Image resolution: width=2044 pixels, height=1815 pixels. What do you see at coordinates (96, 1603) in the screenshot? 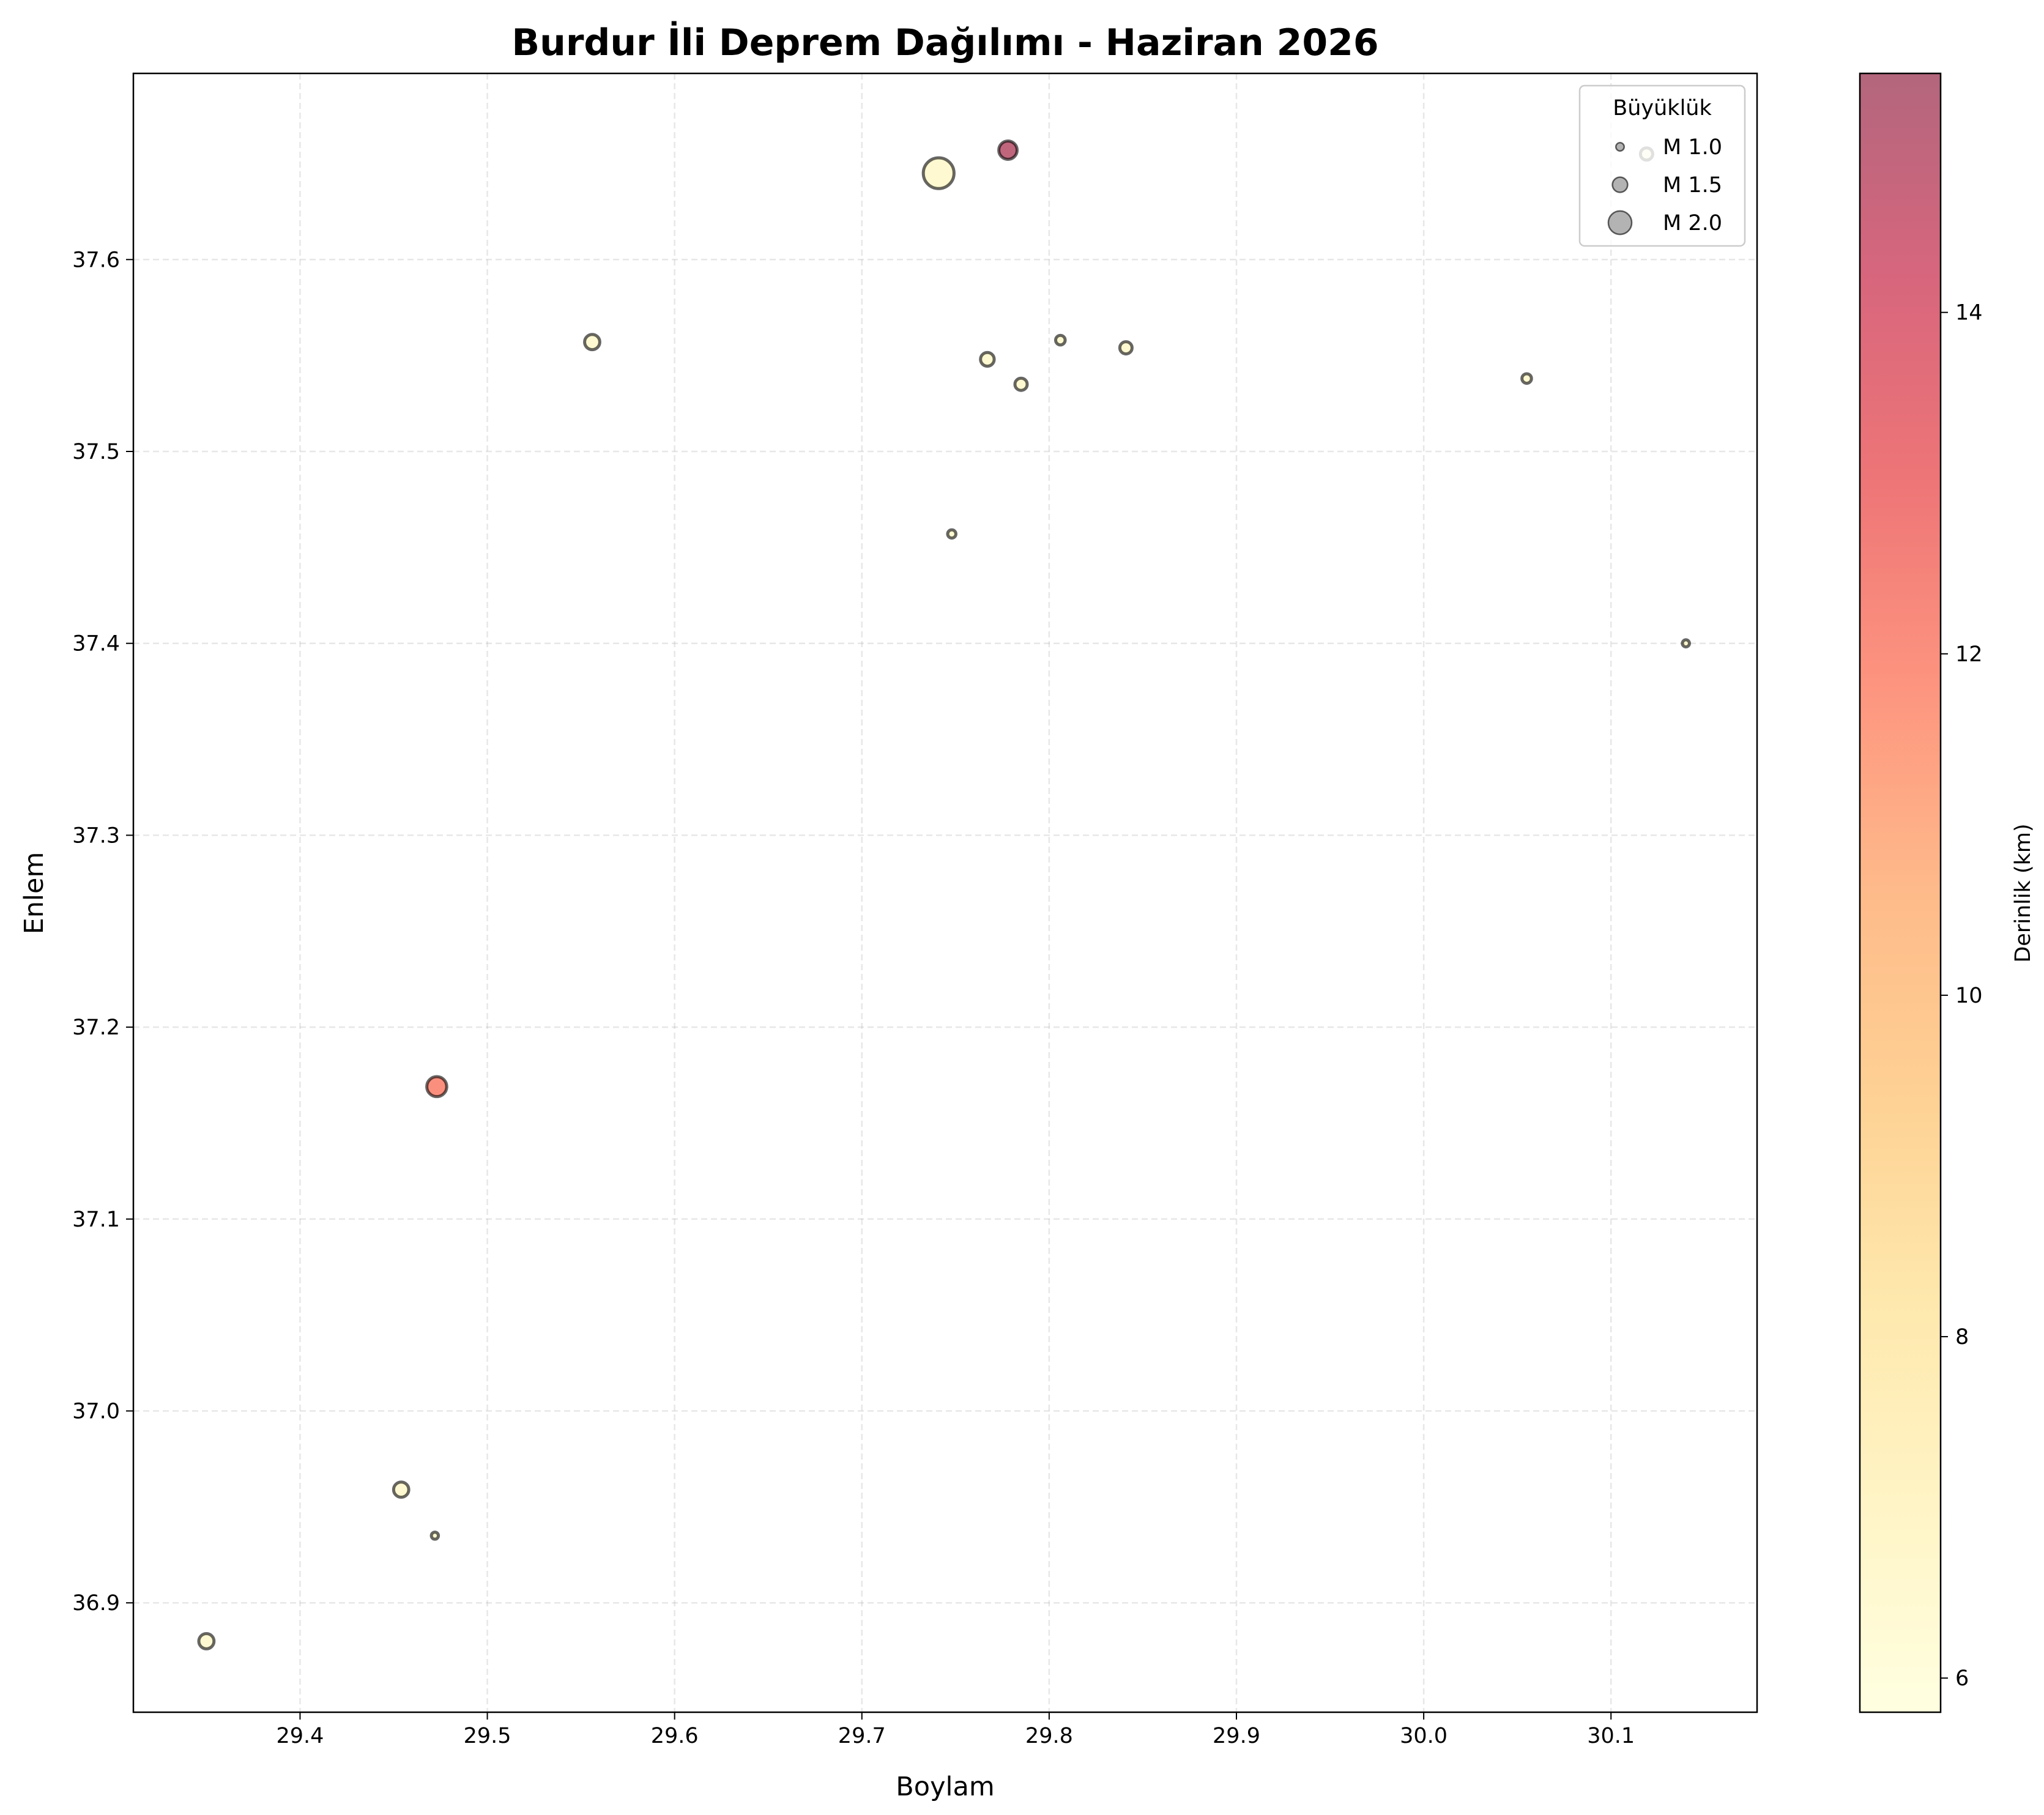
I see `y-tick-label: 36.9` at bounding box center [96, 1603].